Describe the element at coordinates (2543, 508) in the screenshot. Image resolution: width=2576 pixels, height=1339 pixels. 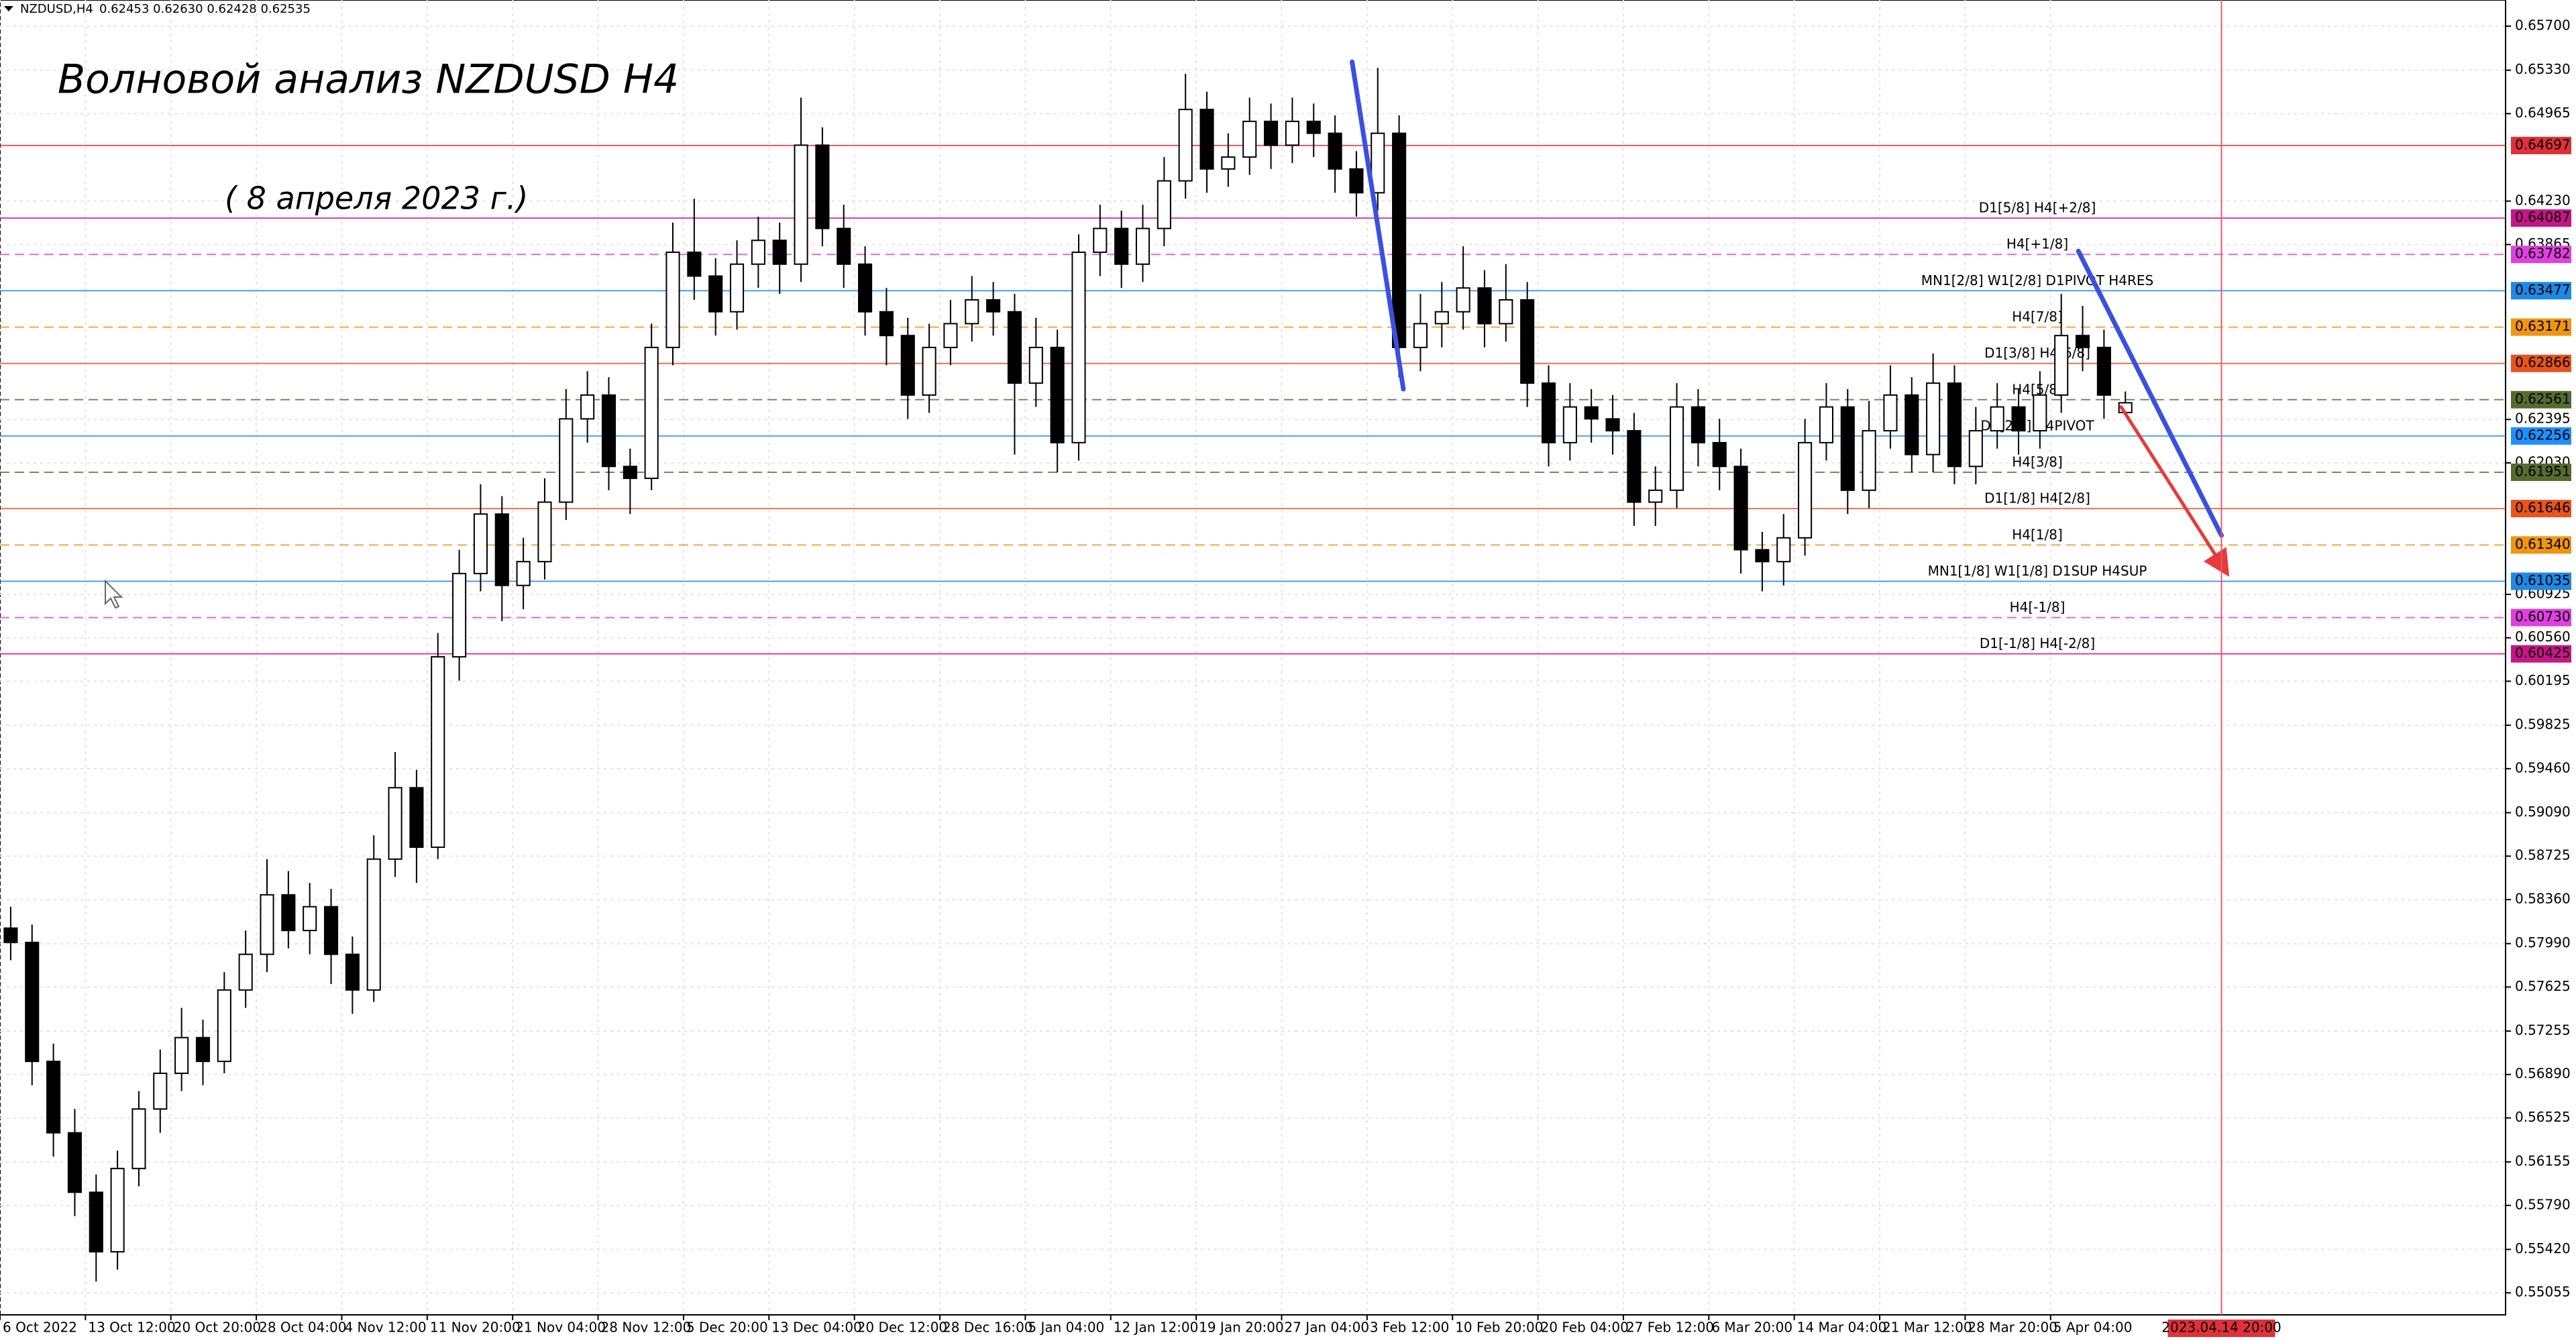
I see `price-label: 0.61646` at that location.